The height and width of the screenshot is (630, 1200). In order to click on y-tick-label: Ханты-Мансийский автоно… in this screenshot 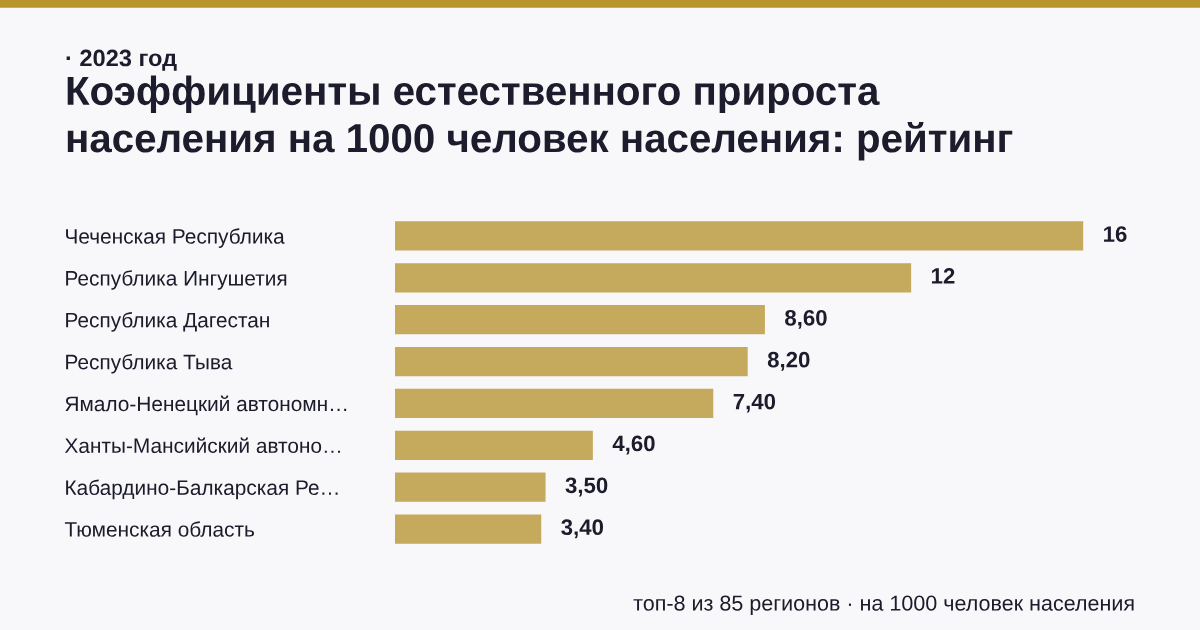, I will do `click(202, 445)`.